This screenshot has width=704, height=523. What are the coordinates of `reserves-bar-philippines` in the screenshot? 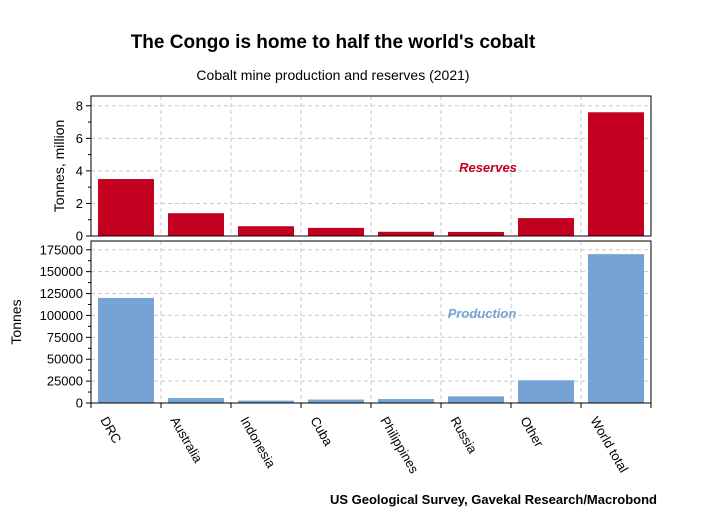 It's located at (406, 233).